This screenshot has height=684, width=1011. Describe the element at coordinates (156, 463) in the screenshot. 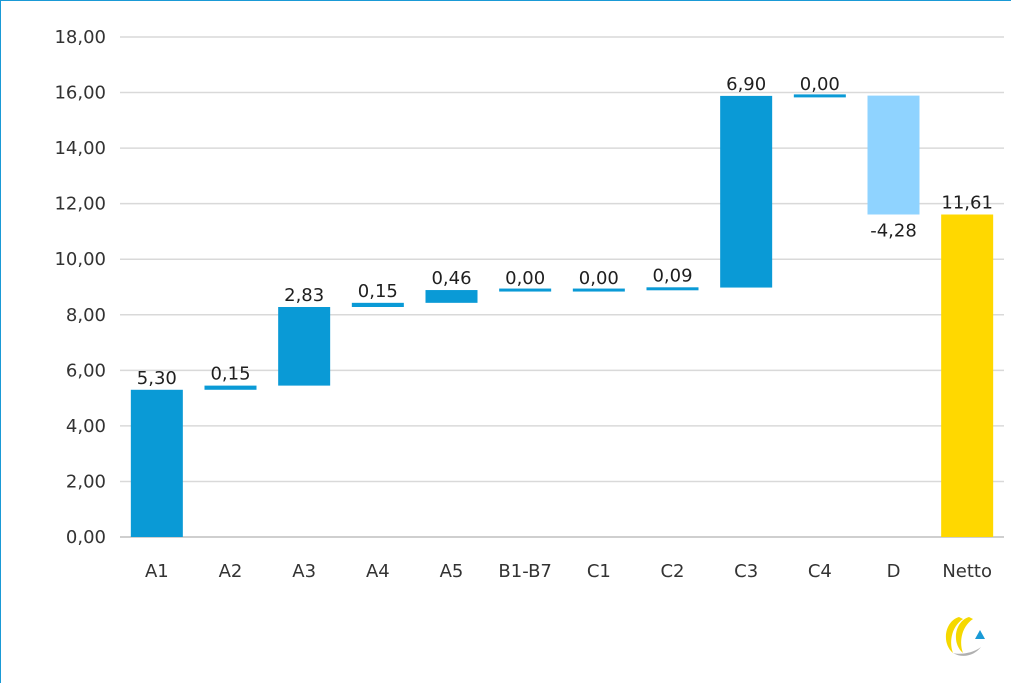

I see `bar-a1` at that location.